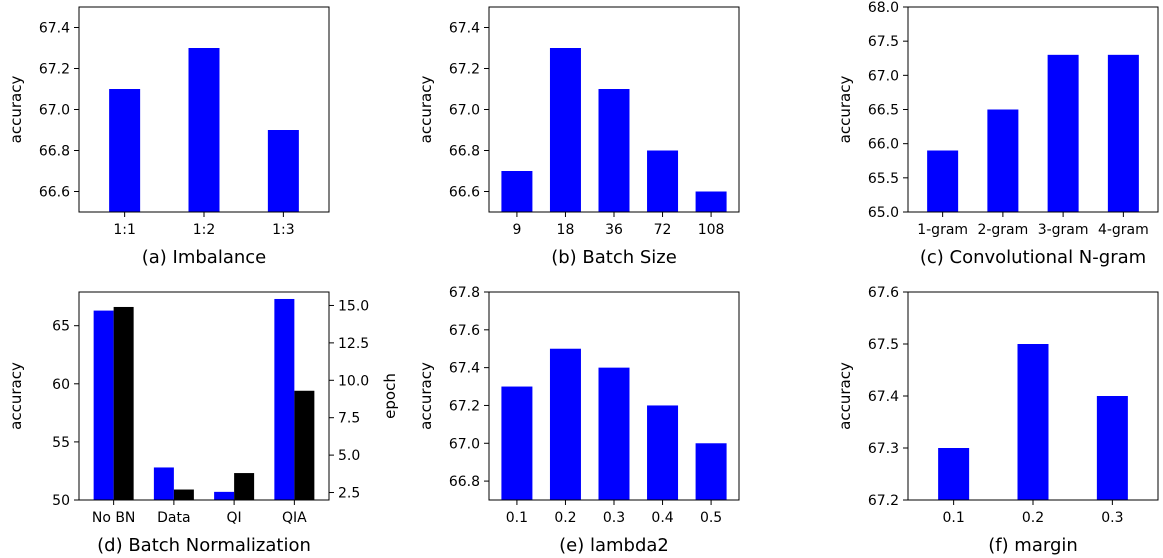  What do you see at coordinates (294, 518) in the screenshot?
I see `xtick-label-batch-norm-3: QIA` at bounding box center [294, 518].